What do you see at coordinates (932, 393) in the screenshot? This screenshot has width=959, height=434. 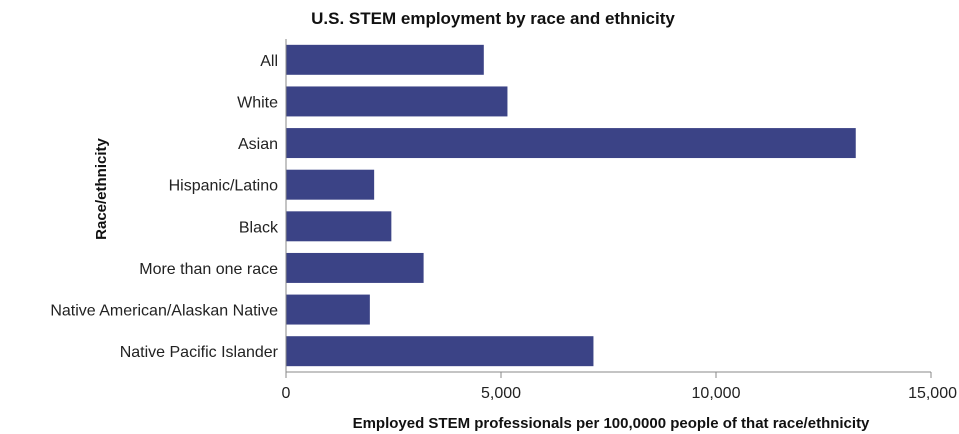 I see `x-tick-label: 15,000` at bounding box center [932, 393].